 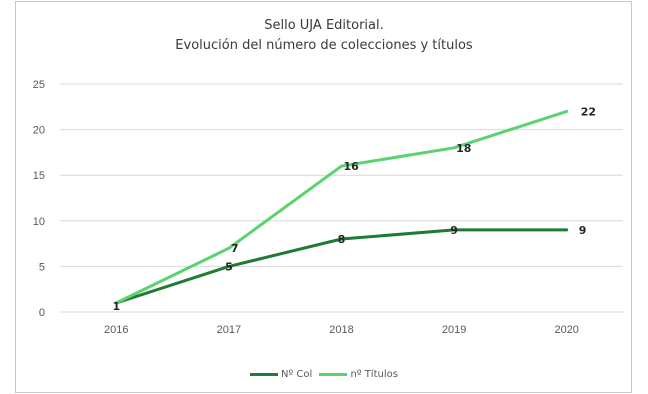 I want to click on legend-item-titulos: nº Títulos, so click(x=358, y=374).